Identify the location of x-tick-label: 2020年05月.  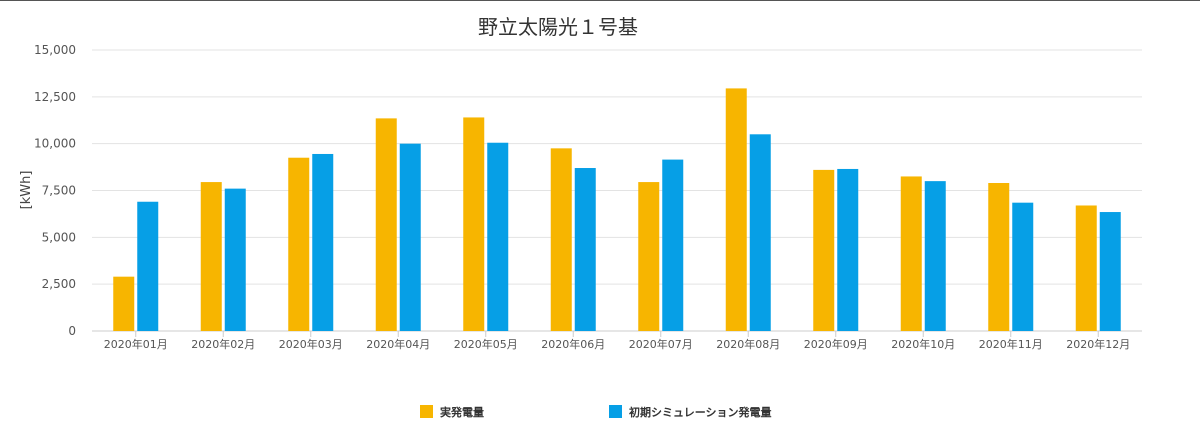
(486, 344).